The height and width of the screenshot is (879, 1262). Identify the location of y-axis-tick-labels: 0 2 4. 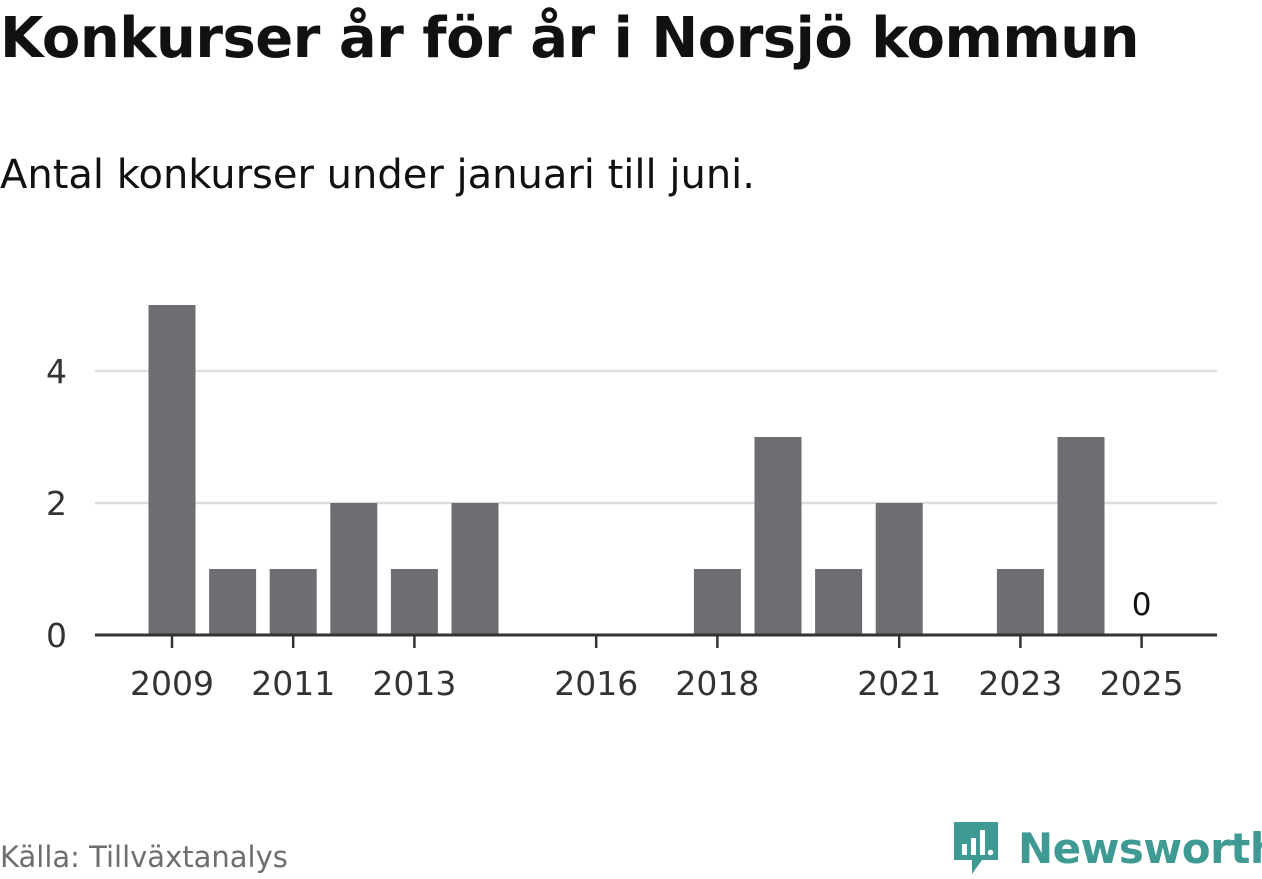
(56, 503).